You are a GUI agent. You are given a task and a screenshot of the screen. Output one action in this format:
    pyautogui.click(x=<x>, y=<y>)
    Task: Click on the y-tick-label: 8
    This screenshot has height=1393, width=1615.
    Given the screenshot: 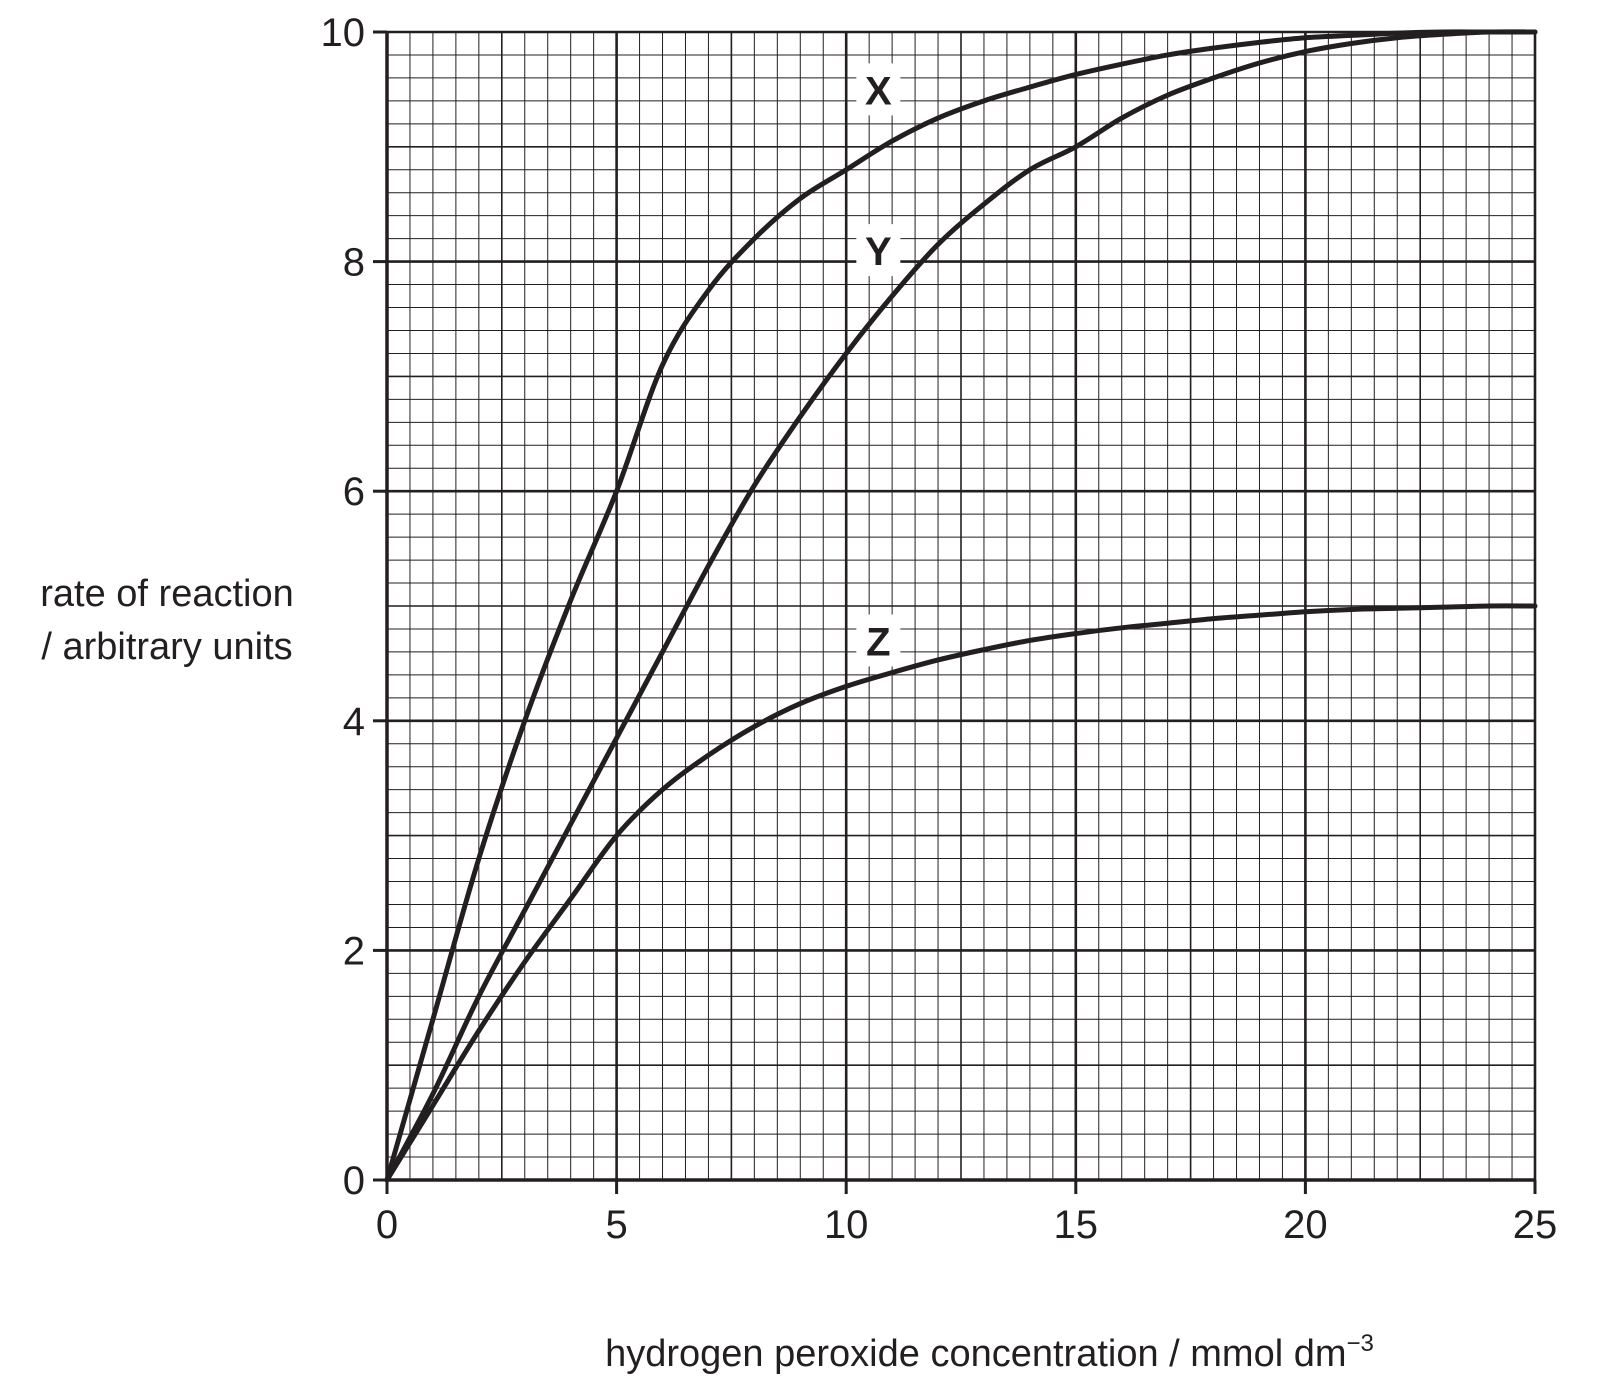 What is the action you would take?
    pyautogui.click(x=354, y=263)
    